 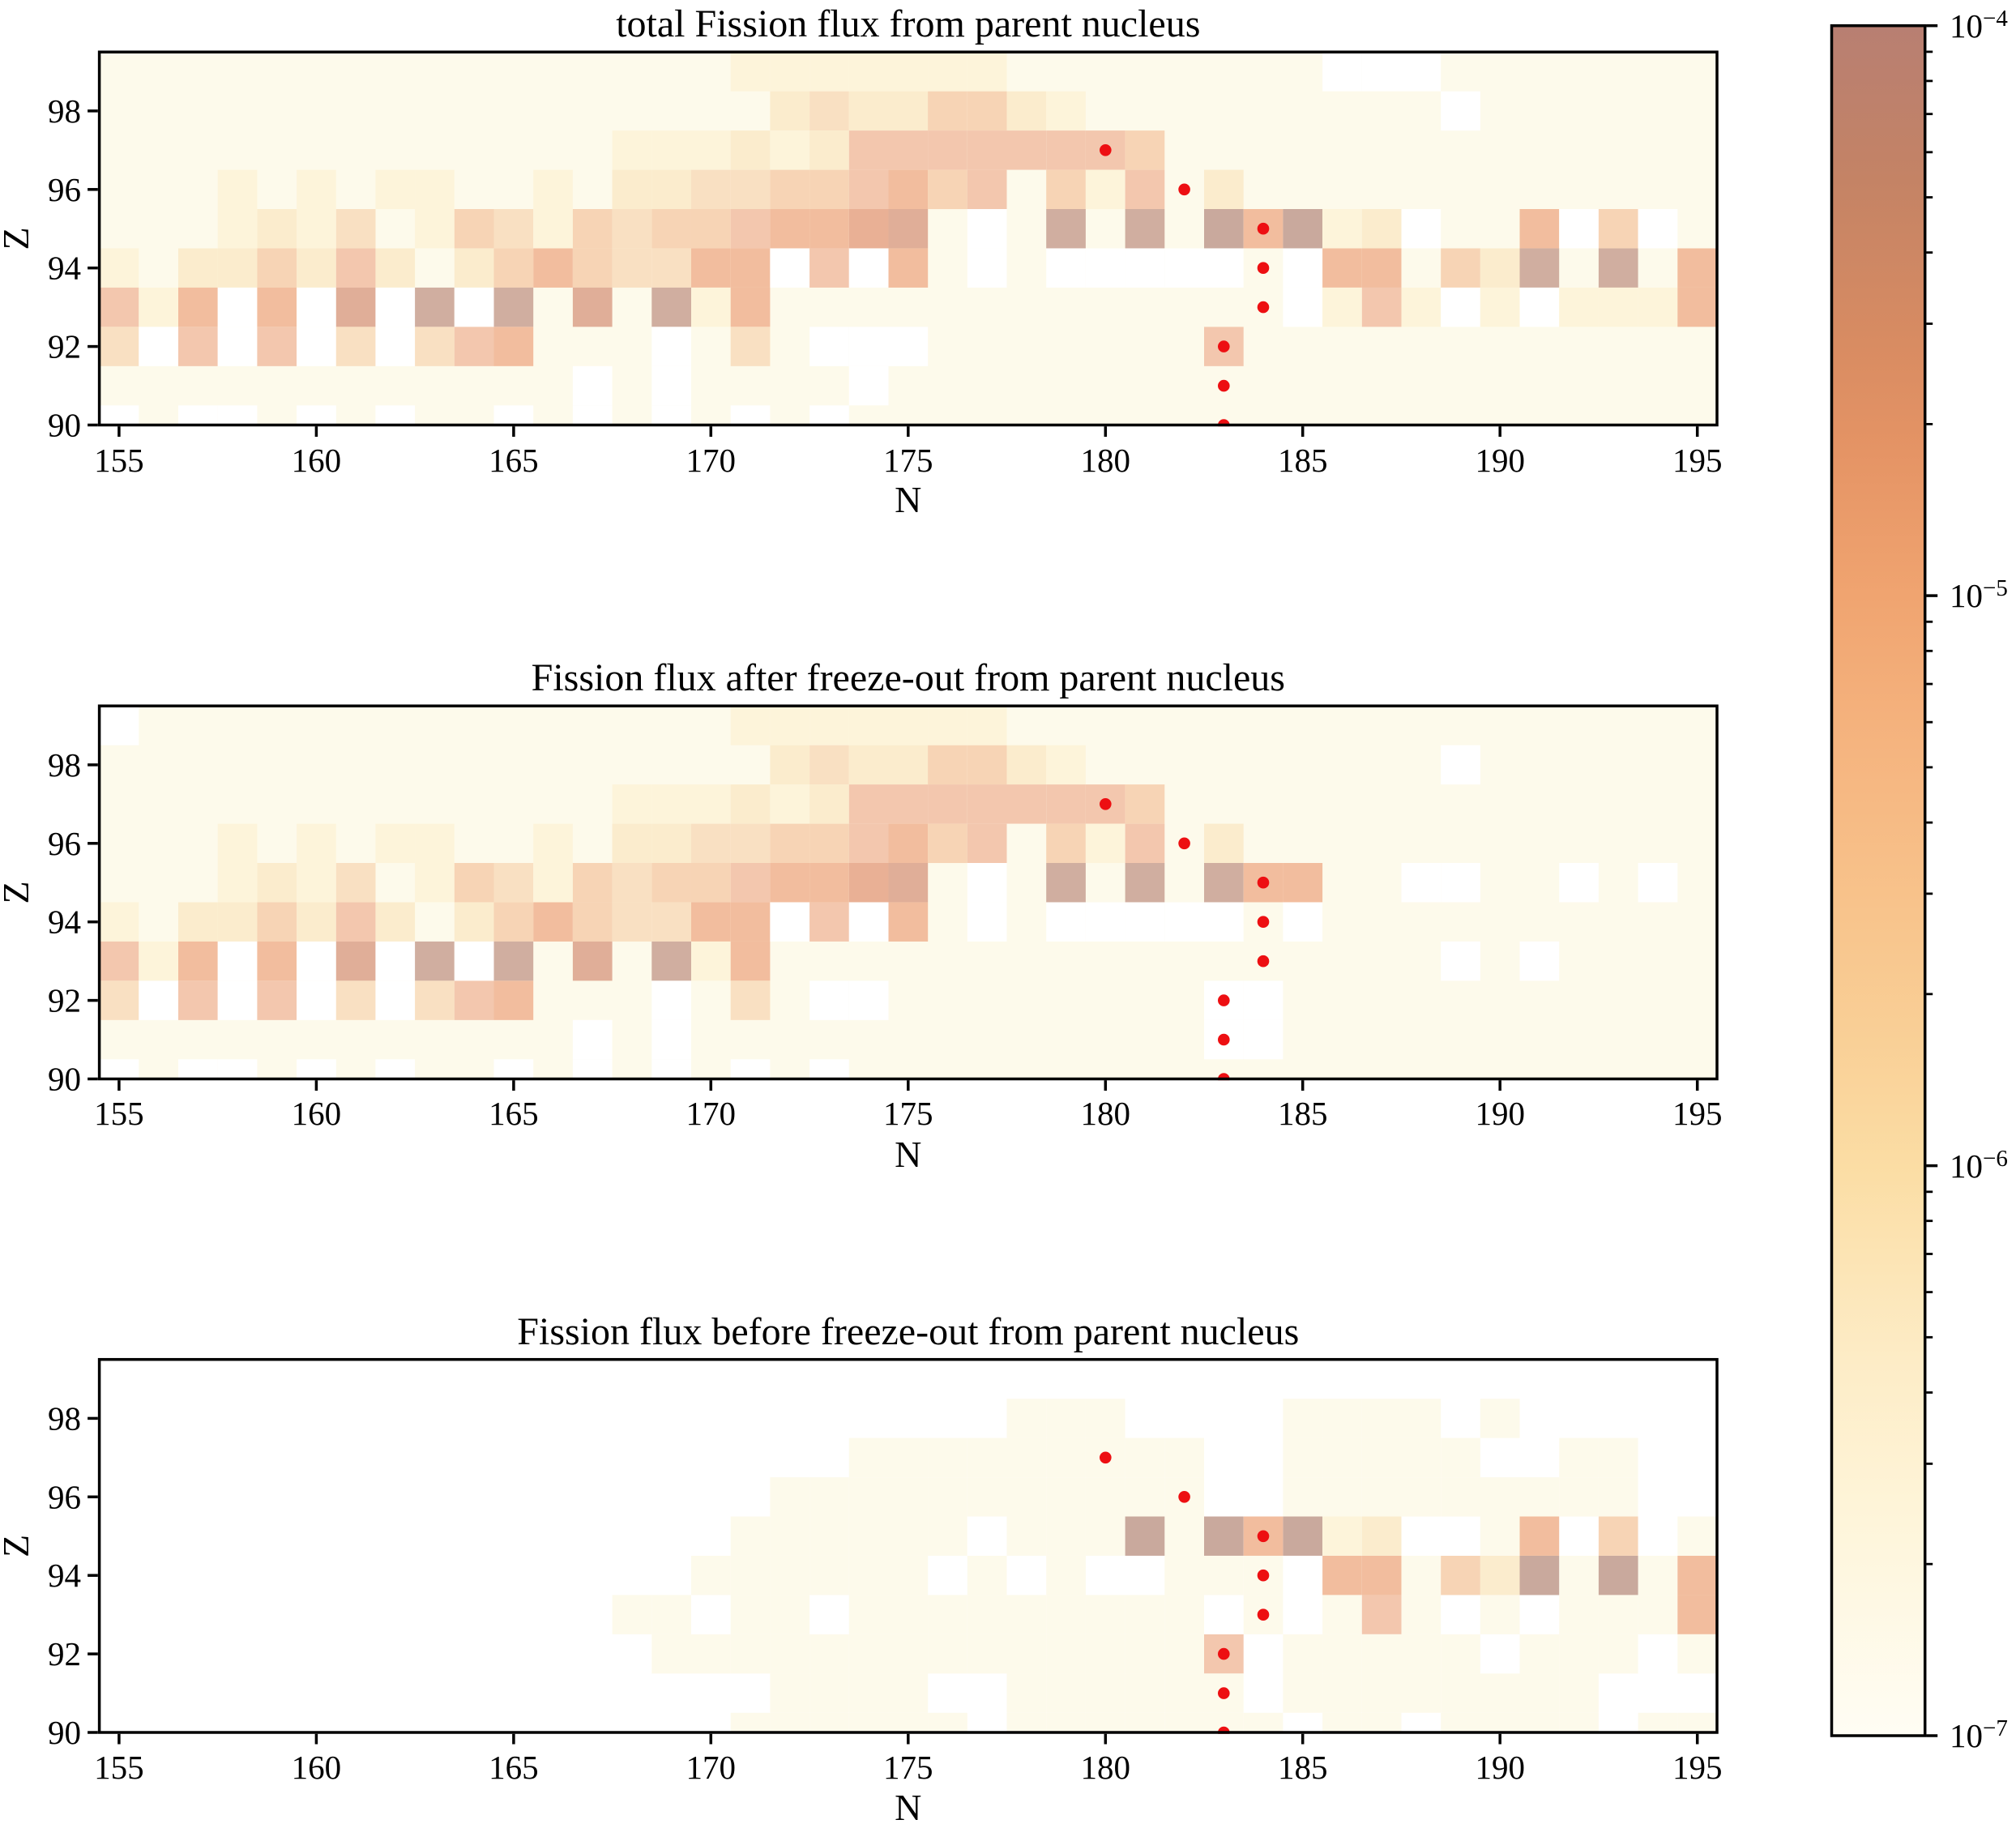 What do you see at coordinates (908, 23) in the screenshot?
I see `svg-text:total Fission flux from parent: total Fission flux from parent nucleus` at bounding box center [908, 23].